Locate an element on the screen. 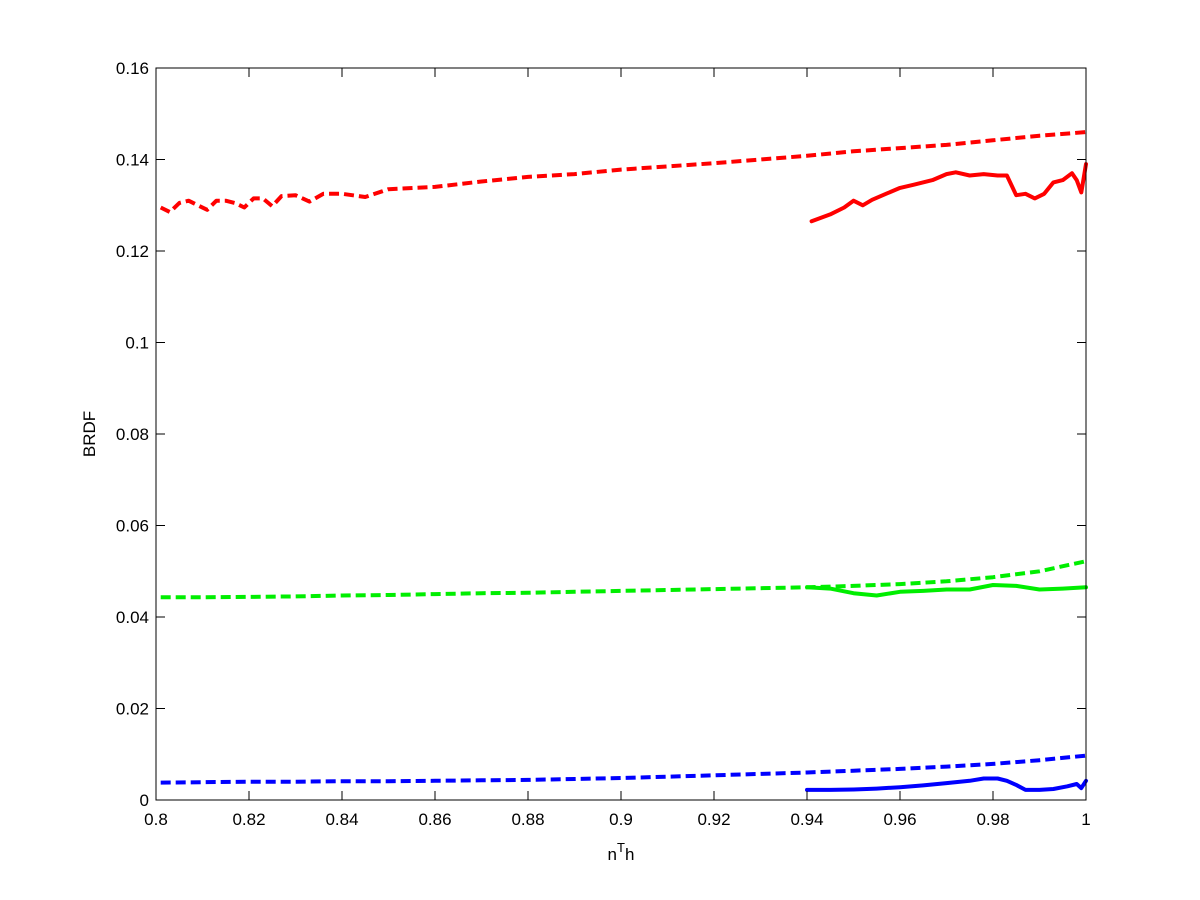  x-tick-label: 0.98 is located at coordinates (992, 819).